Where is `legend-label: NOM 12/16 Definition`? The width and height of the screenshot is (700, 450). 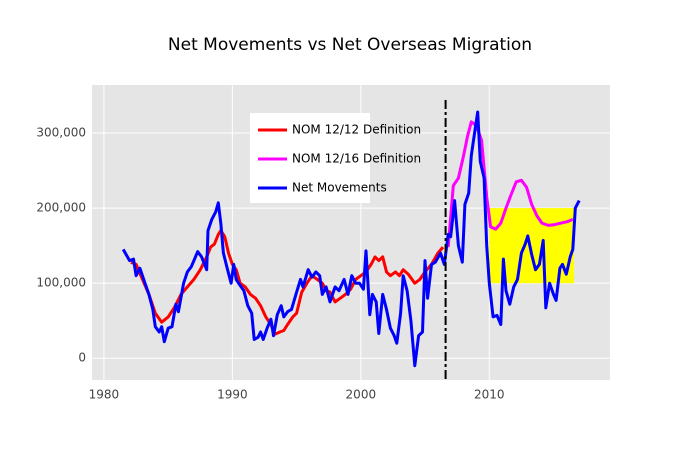 legend-label: NOM 12/16 Definition is located at coordinates (356, 159).